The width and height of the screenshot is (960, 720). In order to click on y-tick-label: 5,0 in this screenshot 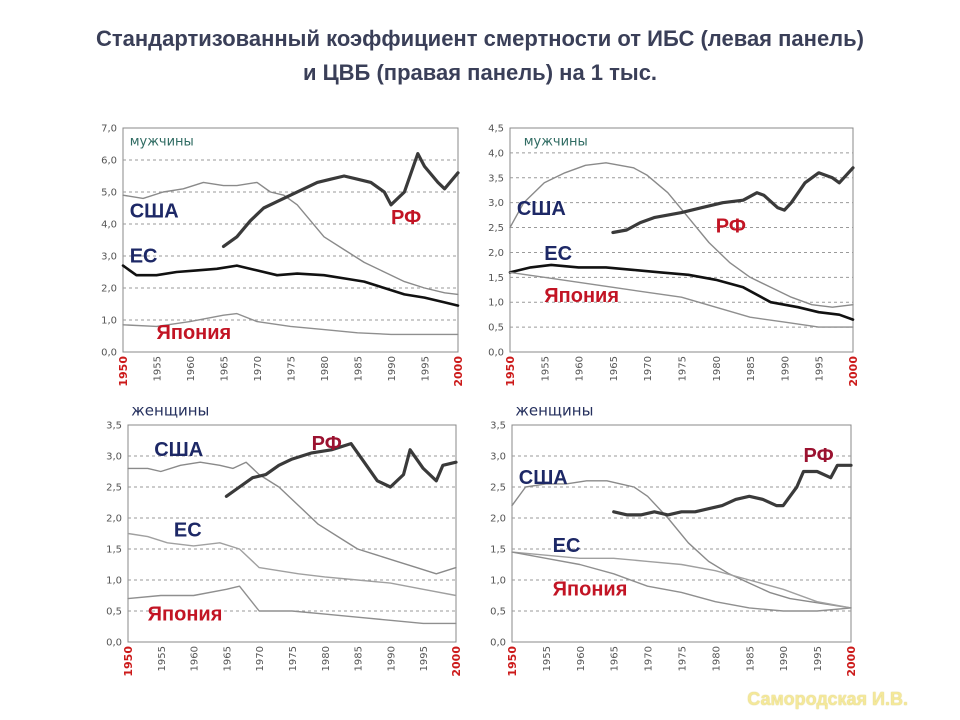, I will do `click(109, 193)`.